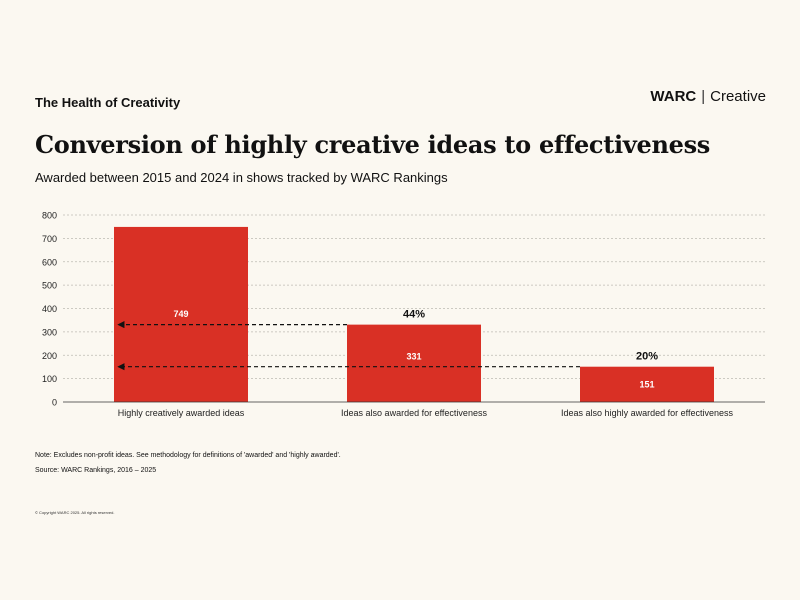 The height and width of the screenshot is (600, 800). Describe the element at coordinates (54, 403) in the screenshot. I see `y-tick-label: 0` at that location.